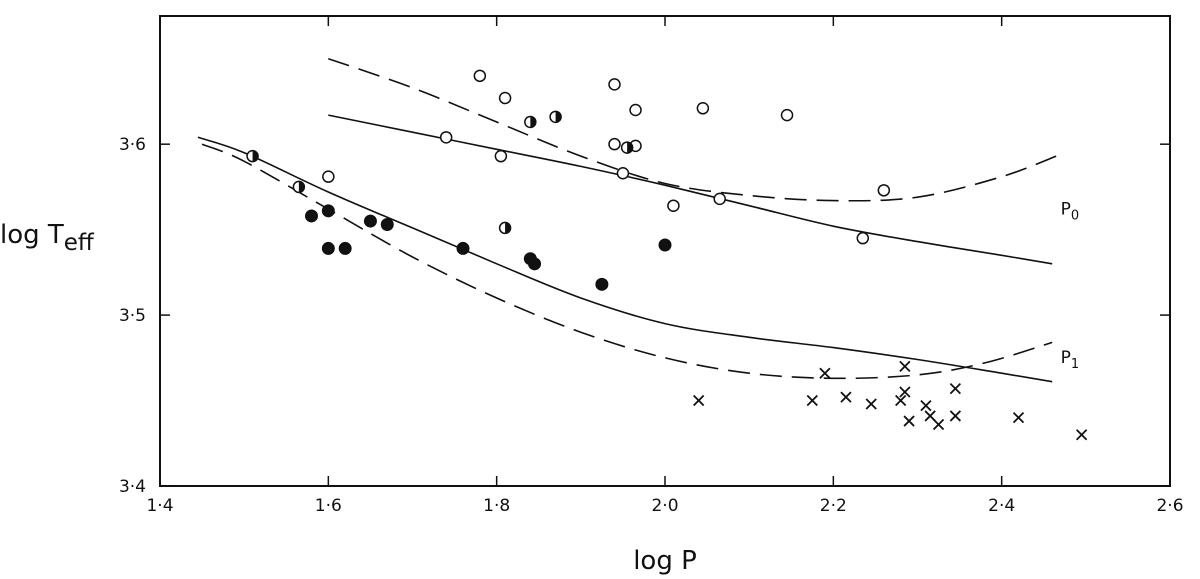  Describe the element at coordinates (159, 506) in the screenshot. I see `x-tick-label: 1·4` at that location.